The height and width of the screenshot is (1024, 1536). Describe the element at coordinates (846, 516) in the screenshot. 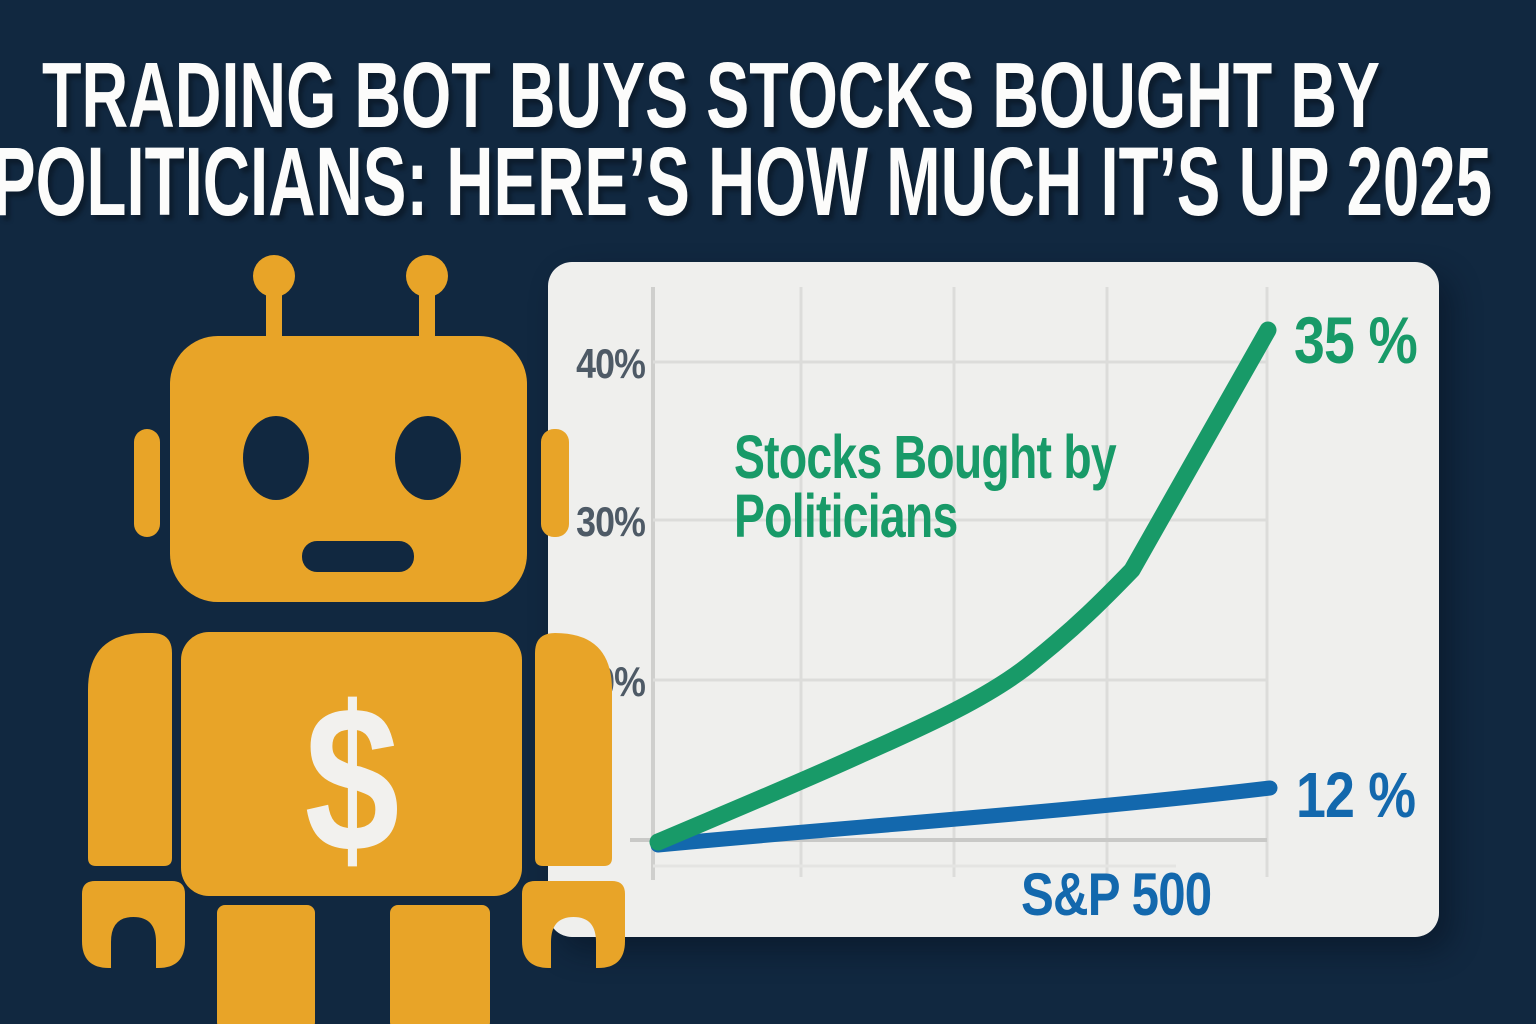

I see `politicians-series-label-line2: Politicians` at that location.